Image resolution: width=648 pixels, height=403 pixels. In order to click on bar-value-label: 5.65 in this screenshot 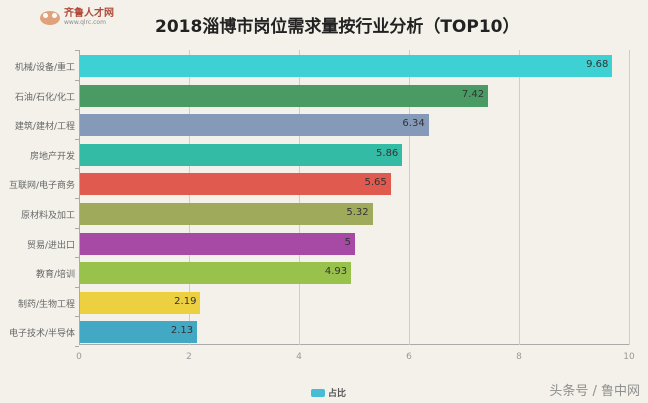, I will do `click(375, 183)`.